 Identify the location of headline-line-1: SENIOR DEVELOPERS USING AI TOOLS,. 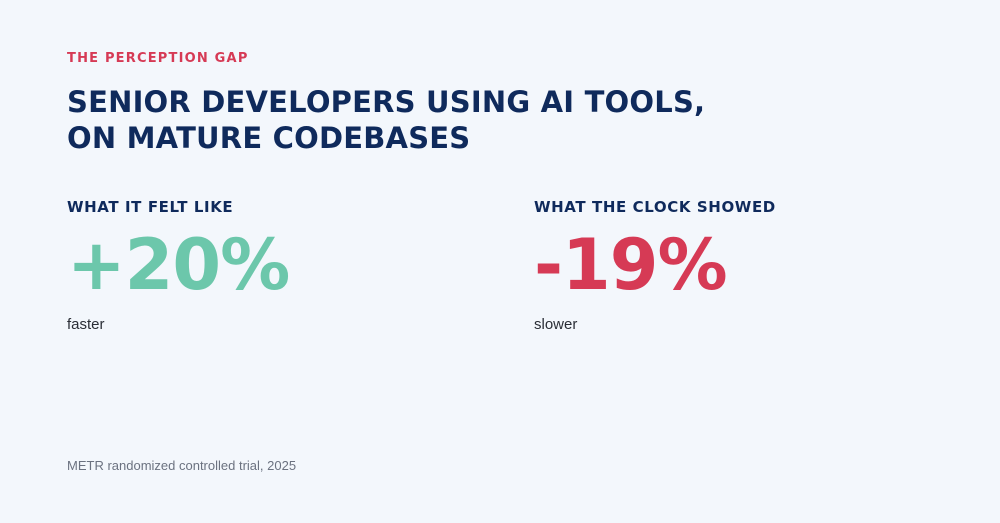
(386, 102).